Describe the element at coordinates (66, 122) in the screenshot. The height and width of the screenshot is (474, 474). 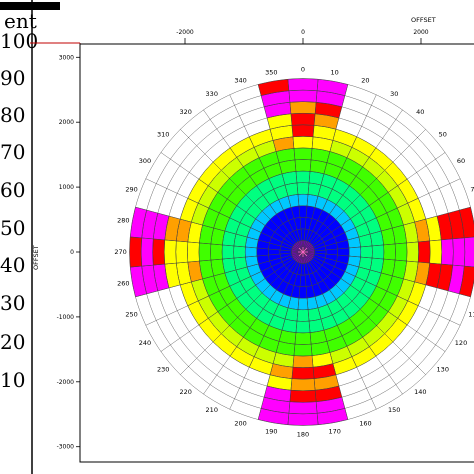
I see `y-tick-label: 2000` at that location.